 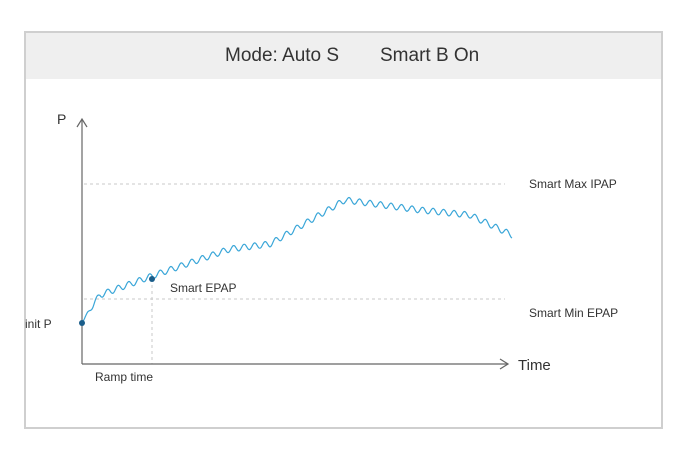 What do you see at coordinates (152, 279) in the screenshot?
I see `smart-epap-marker` at bounding box center [152, 279].